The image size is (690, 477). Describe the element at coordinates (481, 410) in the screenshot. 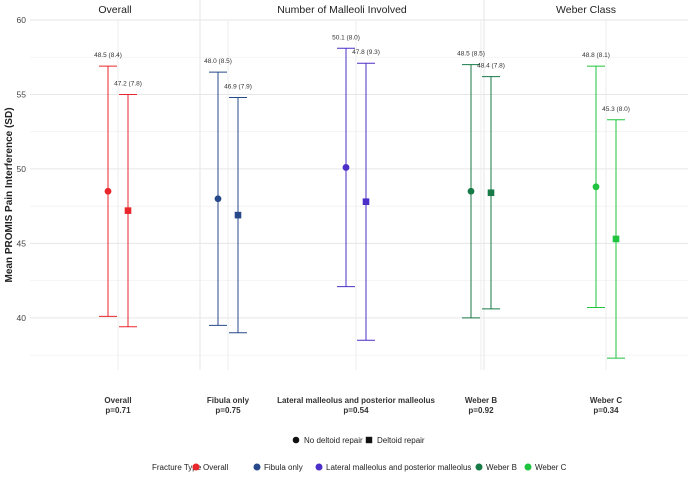

I see `x-tick-pvalue: p=0.92` at that location.